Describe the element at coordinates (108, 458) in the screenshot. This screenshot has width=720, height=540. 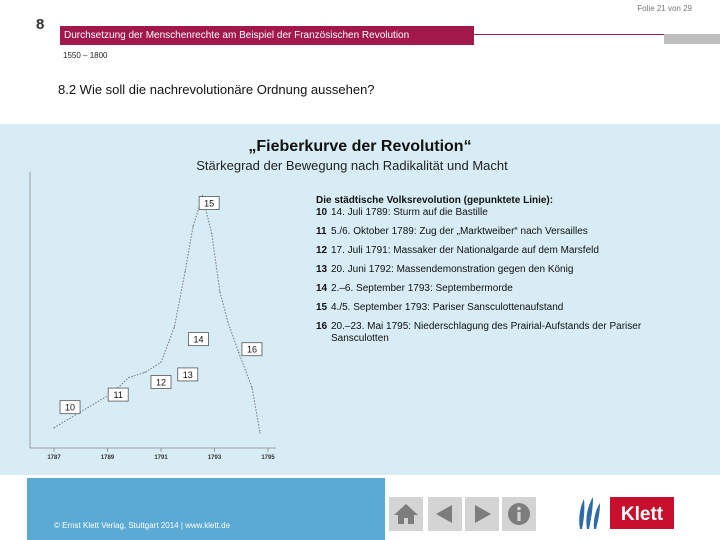
I see `x-tick-label: 1789` at that location.